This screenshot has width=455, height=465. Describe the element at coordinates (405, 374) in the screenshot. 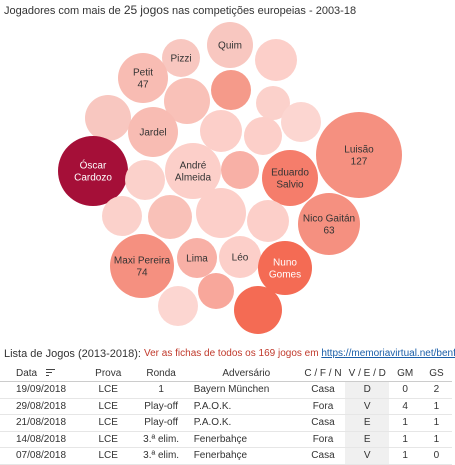

I see `column-header-gm: GM` at that location.